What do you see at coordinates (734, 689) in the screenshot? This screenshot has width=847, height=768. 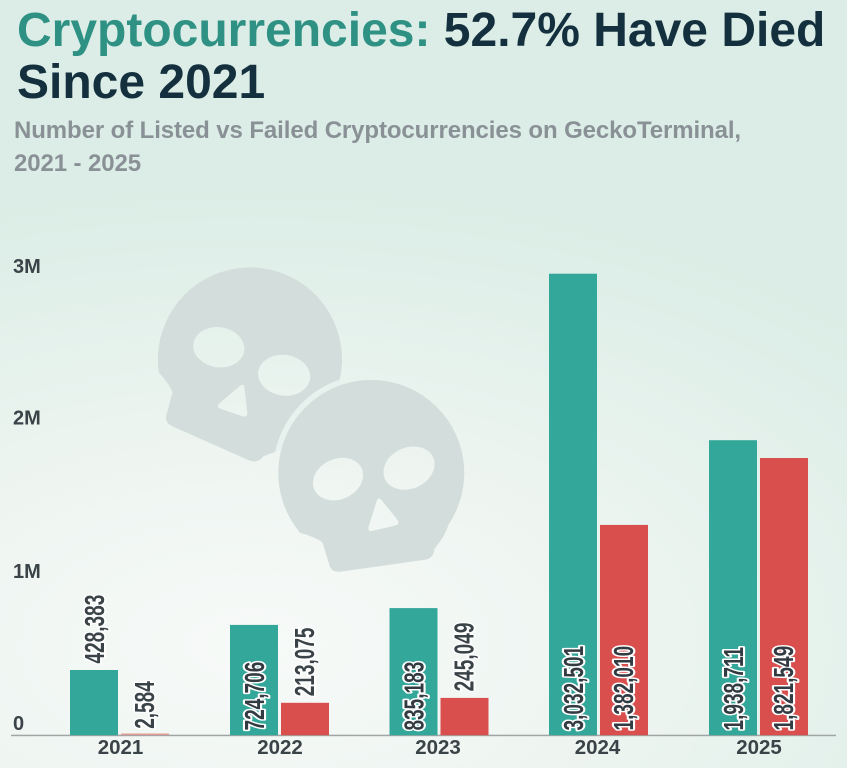 I see `svg-text: 1,938,711` at bounding box center [734, 689].